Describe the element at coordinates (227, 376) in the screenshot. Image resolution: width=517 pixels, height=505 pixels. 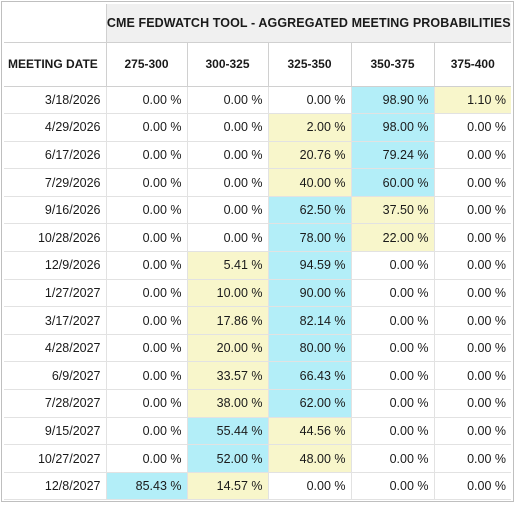
I see `probability-cell: 33.57 %` at that location.